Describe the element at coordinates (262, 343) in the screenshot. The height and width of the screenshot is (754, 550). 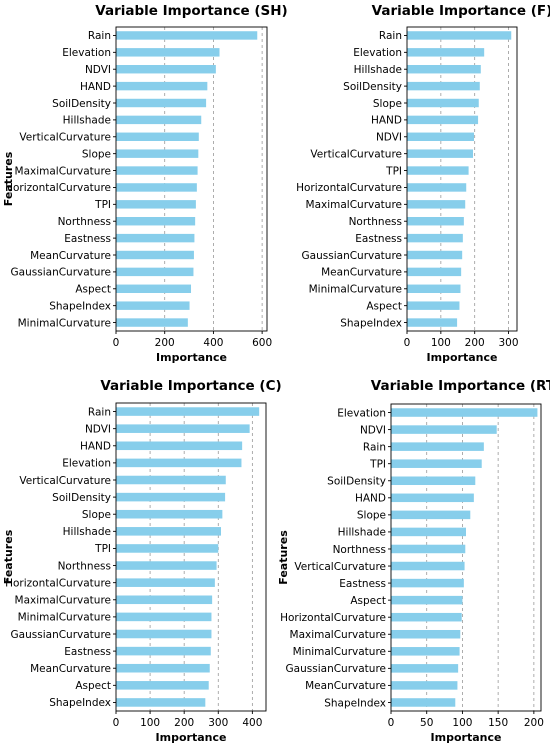
I see `x-tick-label: 600` at that location.